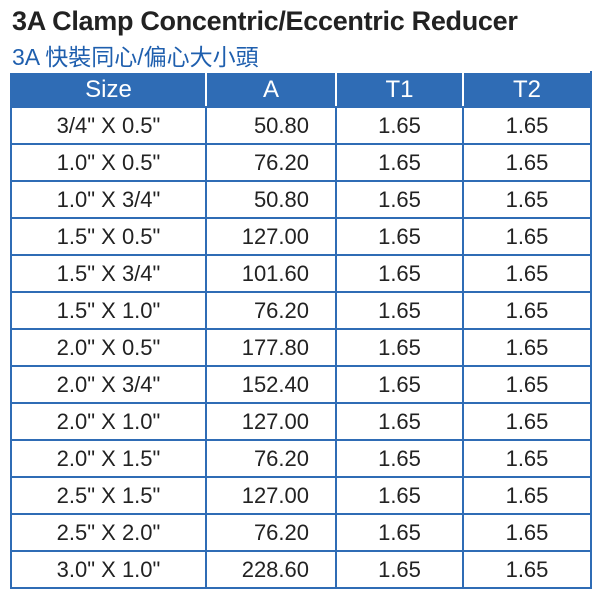  I want to click on table-cell: 2.0" X 3/4", so click(108, 384).